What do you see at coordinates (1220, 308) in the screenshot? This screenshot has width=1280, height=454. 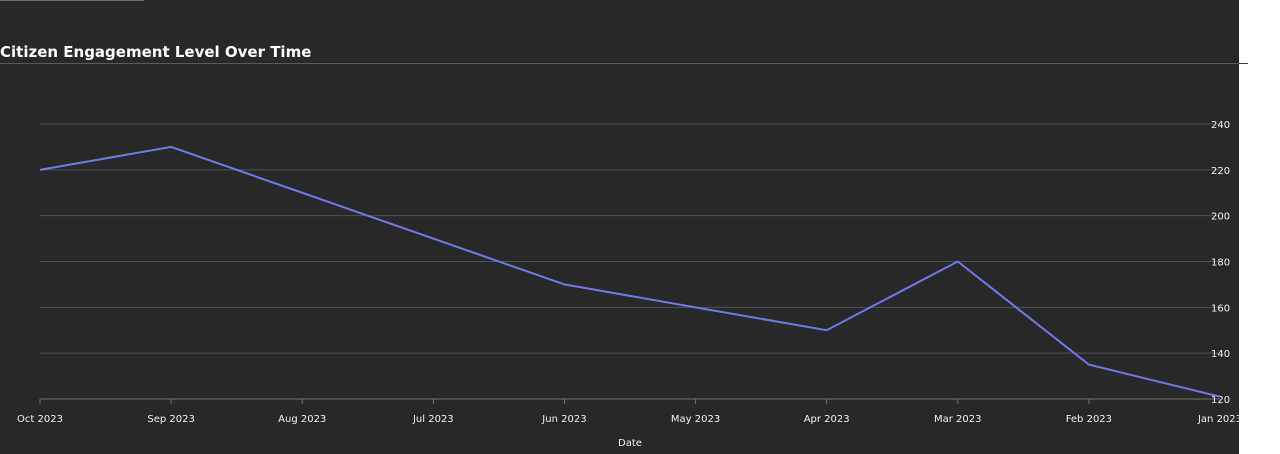 I see `y-tick-label: 160` at bounding box center [1220, 308].